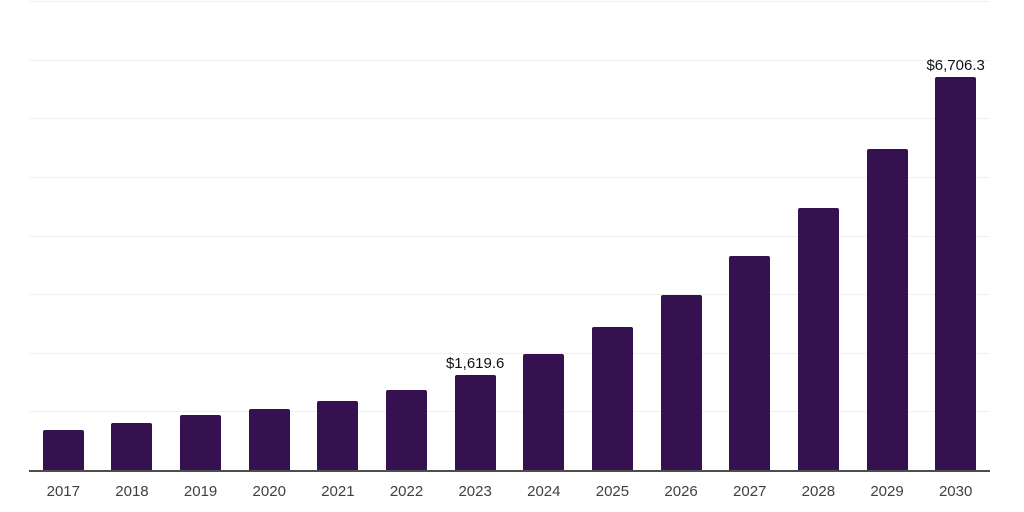 This screenshot has height=512, width=1024. What do you see at coordinates (955, 264) in the screenshot?
I see `bar: $6,706.3` at bounding box center [955, 264].